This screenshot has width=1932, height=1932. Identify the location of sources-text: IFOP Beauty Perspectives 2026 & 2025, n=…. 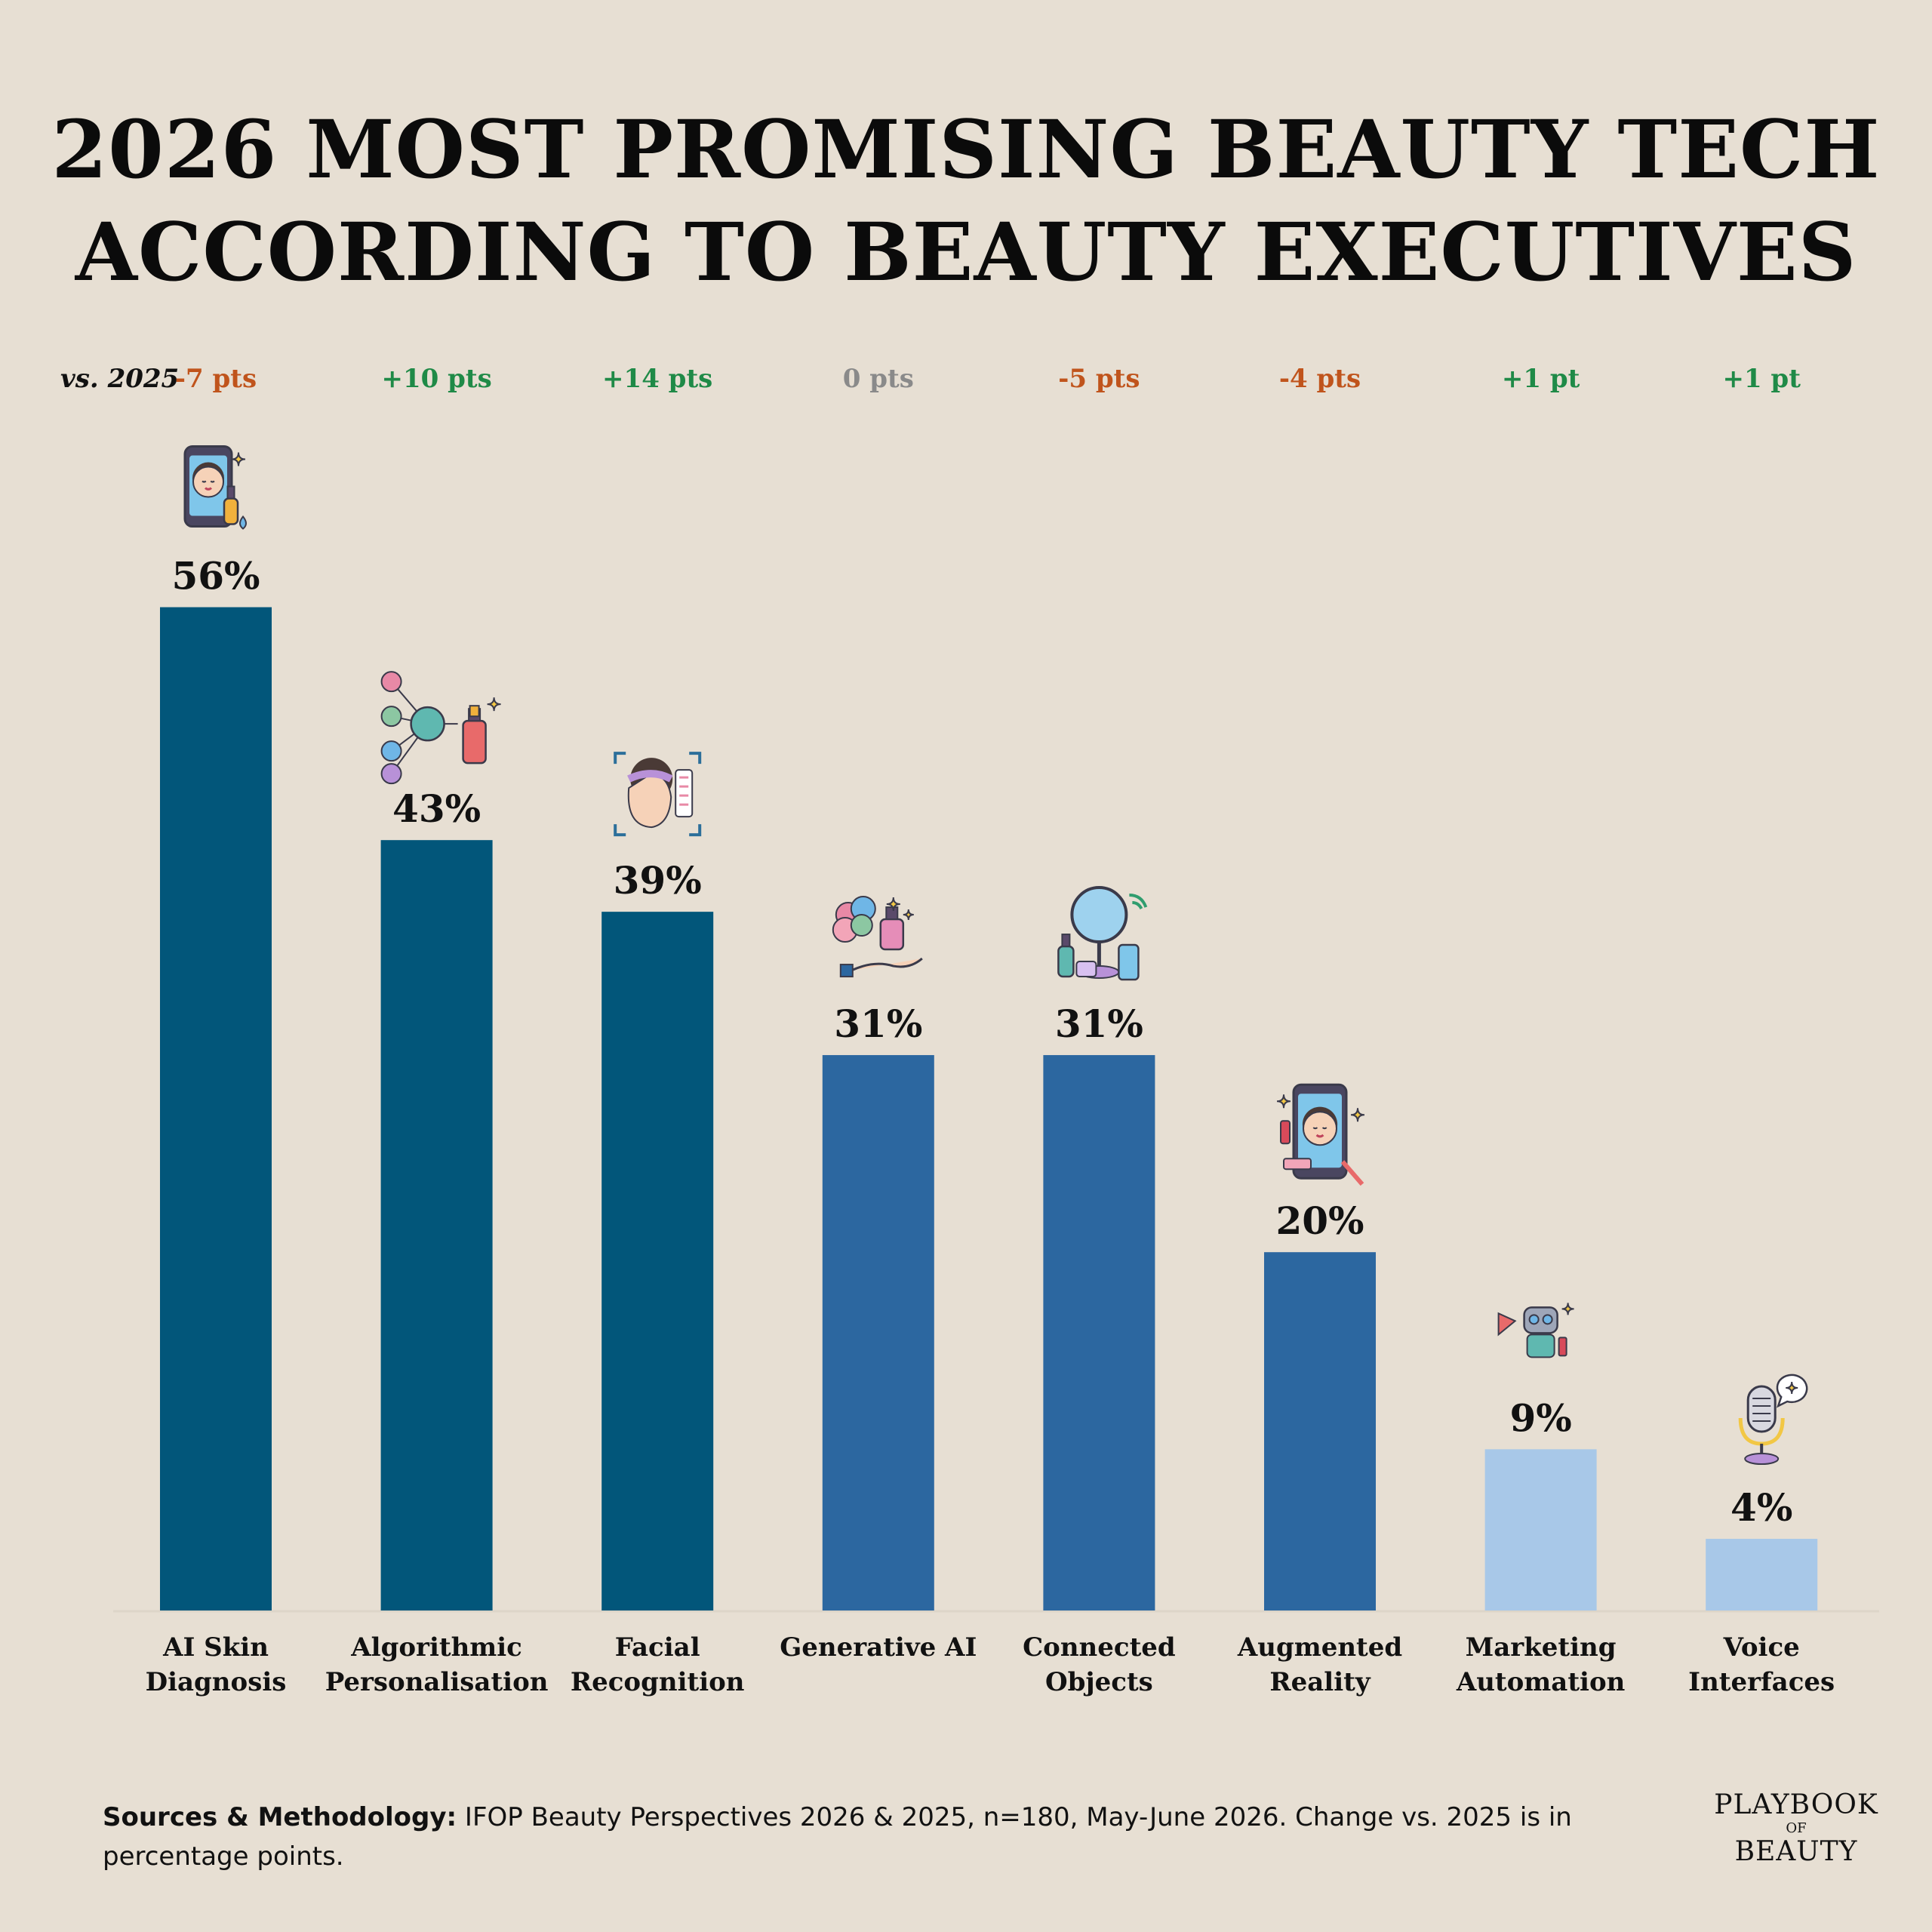
(837, 1837).